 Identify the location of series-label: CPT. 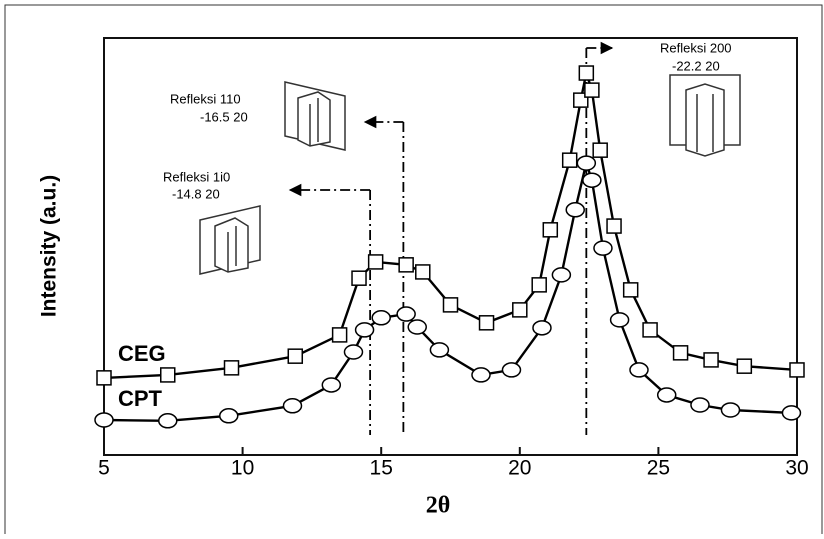
(140, 398).